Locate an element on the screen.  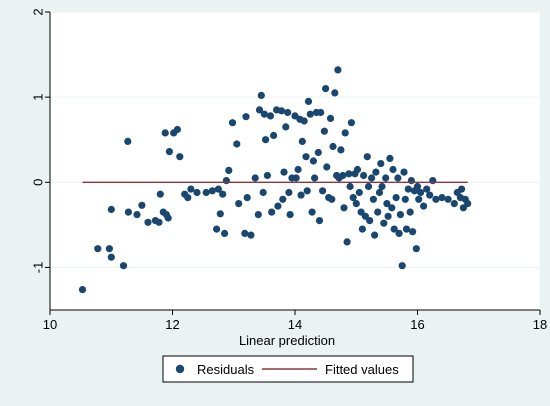
x-axis-ticks: 10 12 14 16 18 is located at coordinates (295, 321).